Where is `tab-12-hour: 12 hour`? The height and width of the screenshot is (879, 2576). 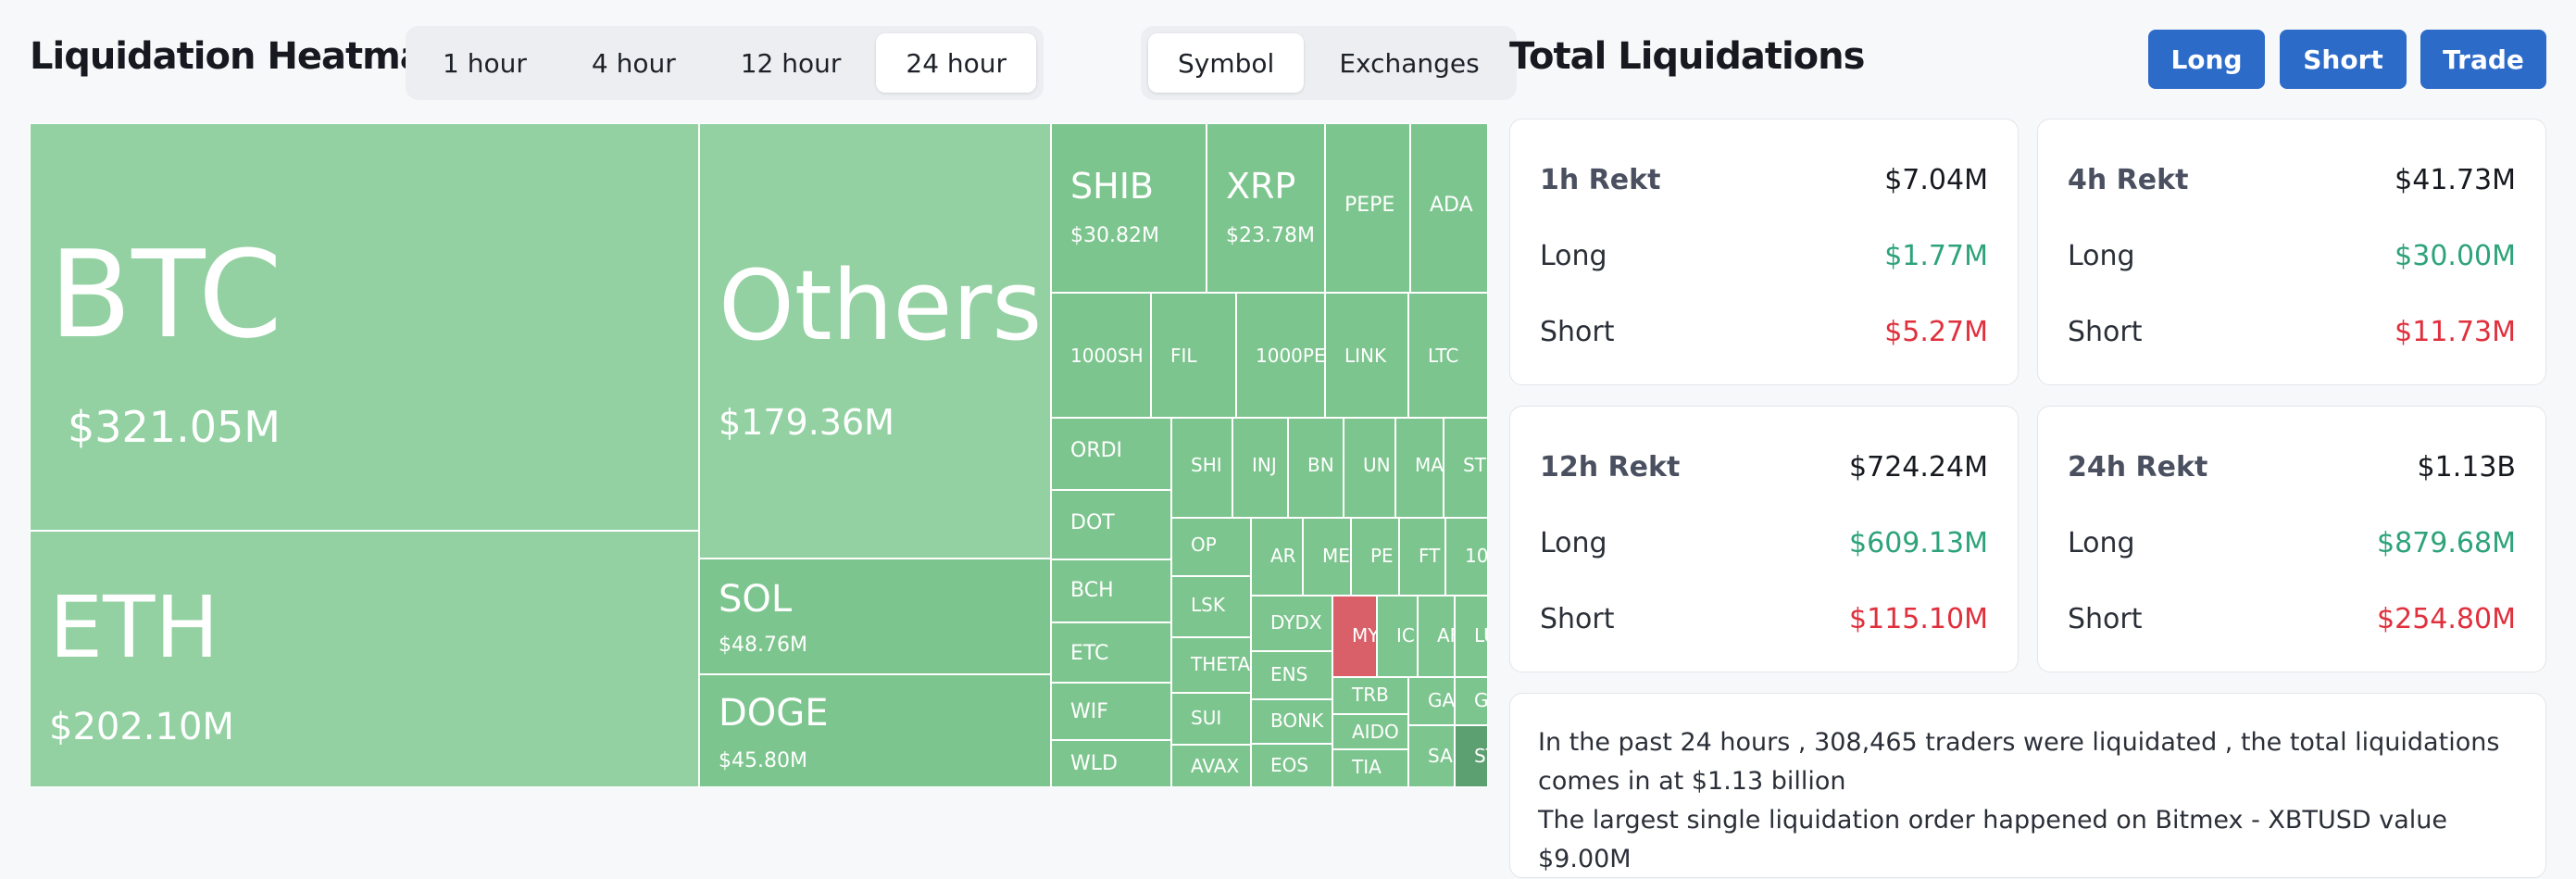
tab-12-hour: 12 hour is located at coordinates (791, 63).